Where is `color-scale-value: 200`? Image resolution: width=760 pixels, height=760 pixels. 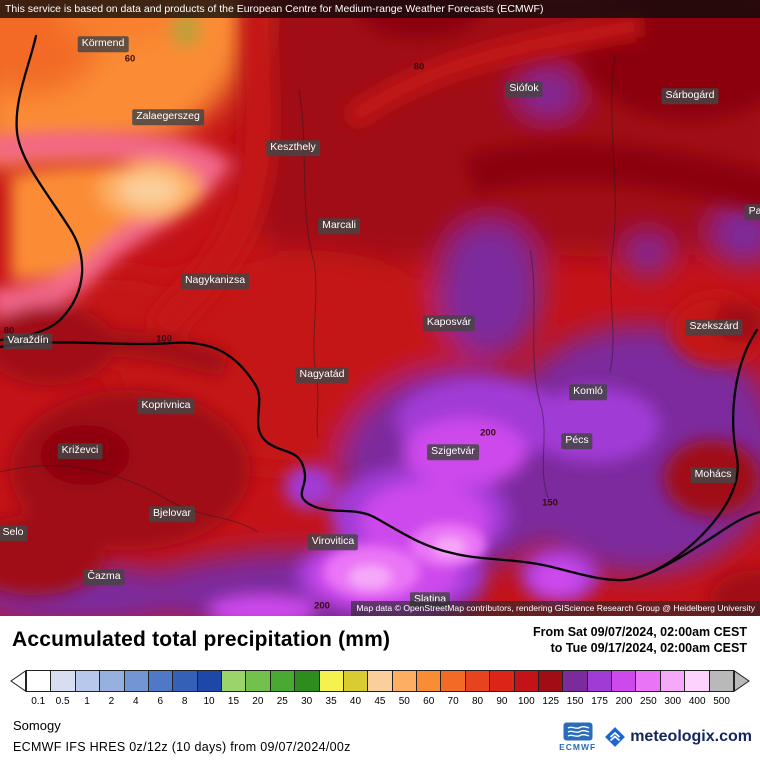
color-scale-value: 200 is located at coordinates (624, 701).